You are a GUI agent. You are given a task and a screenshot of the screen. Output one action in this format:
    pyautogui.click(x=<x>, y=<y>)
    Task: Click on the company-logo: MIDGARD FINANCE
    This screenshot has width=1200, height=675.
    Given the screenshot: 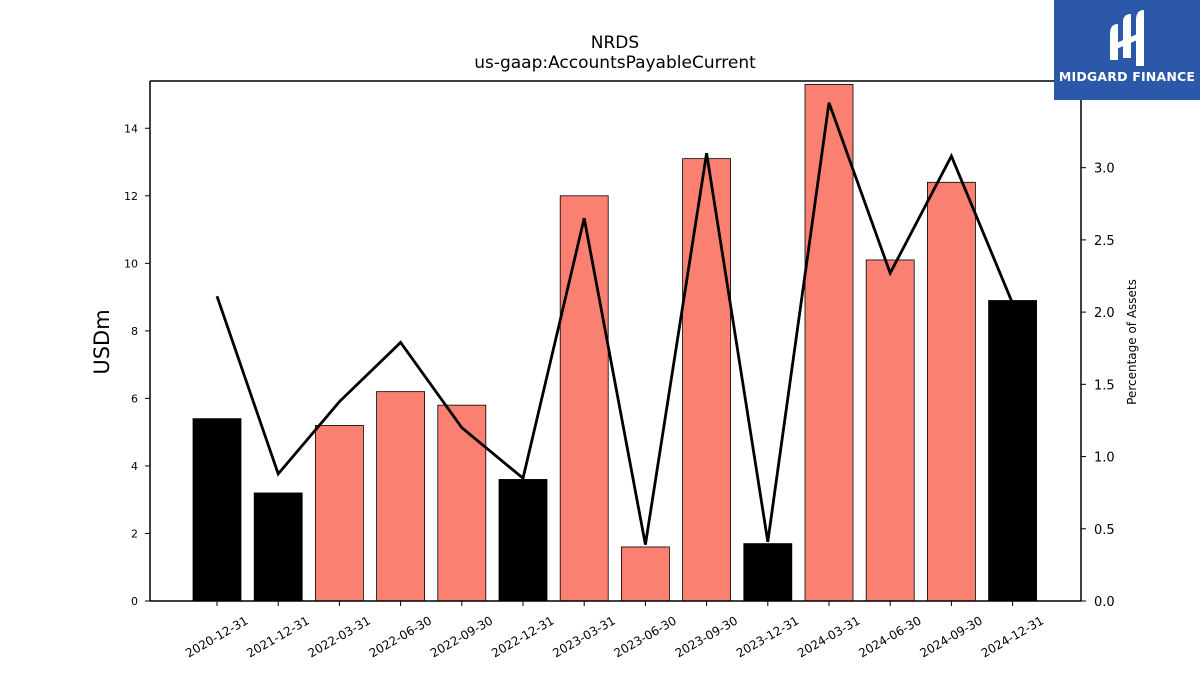 What is the action you would take?
    pyautogui.click(x=1127, y=50)
    